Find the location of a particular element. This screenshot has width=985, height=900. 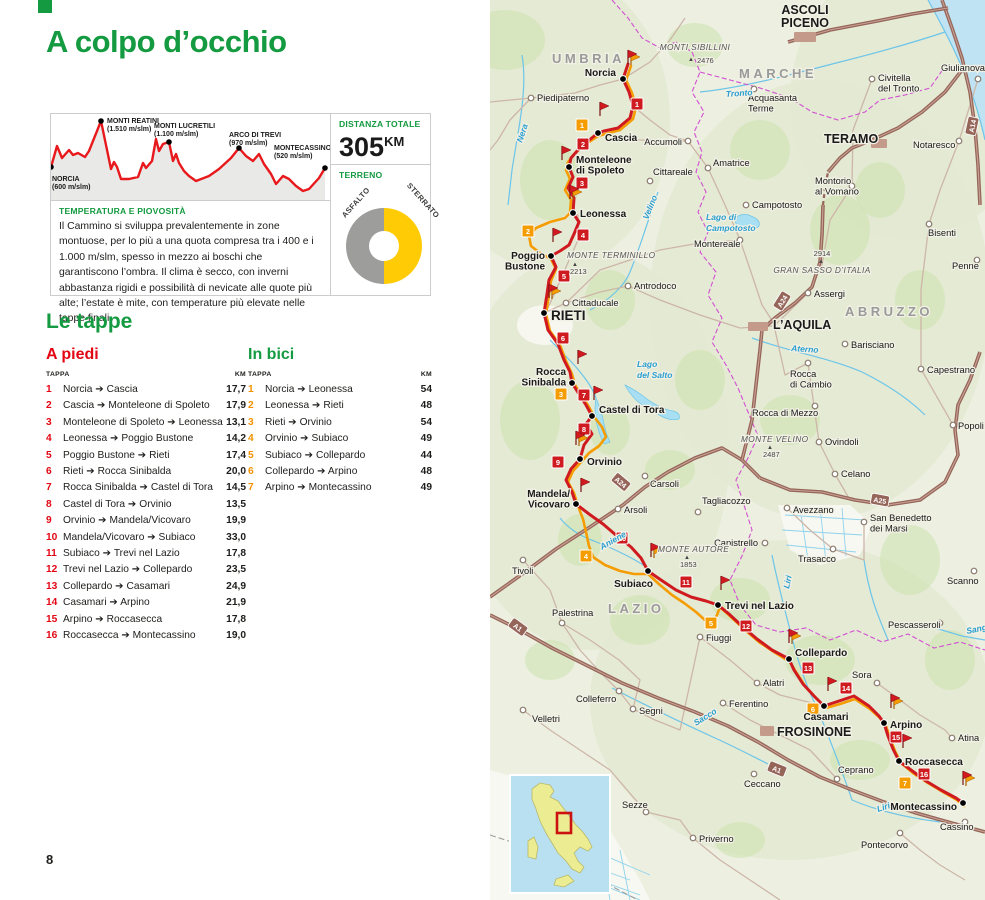

stage-marker: 7 is located at coordinates (905, 783).